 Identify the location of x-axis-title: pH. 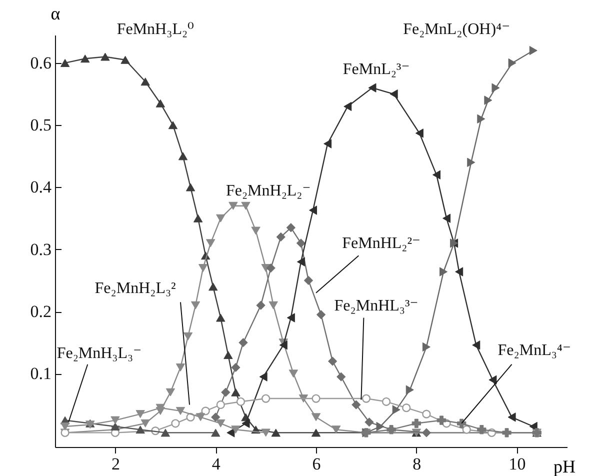
(565, 466).